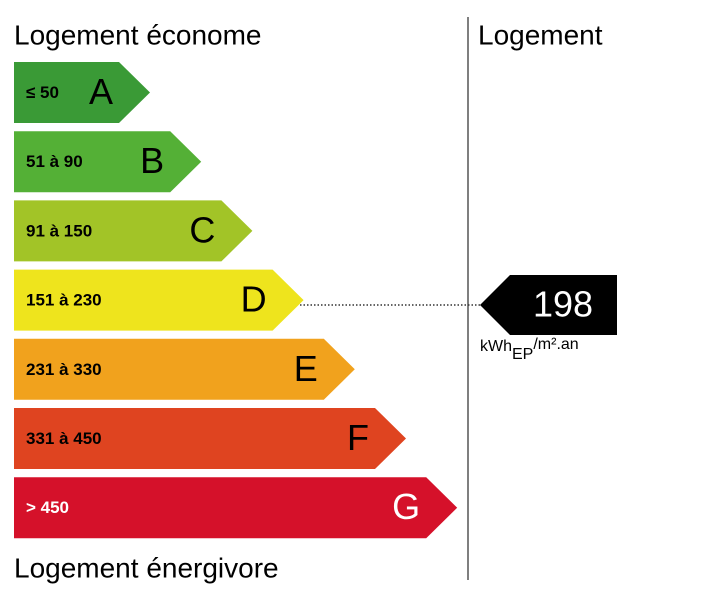 The width and height of the screenshot is (712, 605). I want to click on class-range: ≤ 50, so click(42, 92).